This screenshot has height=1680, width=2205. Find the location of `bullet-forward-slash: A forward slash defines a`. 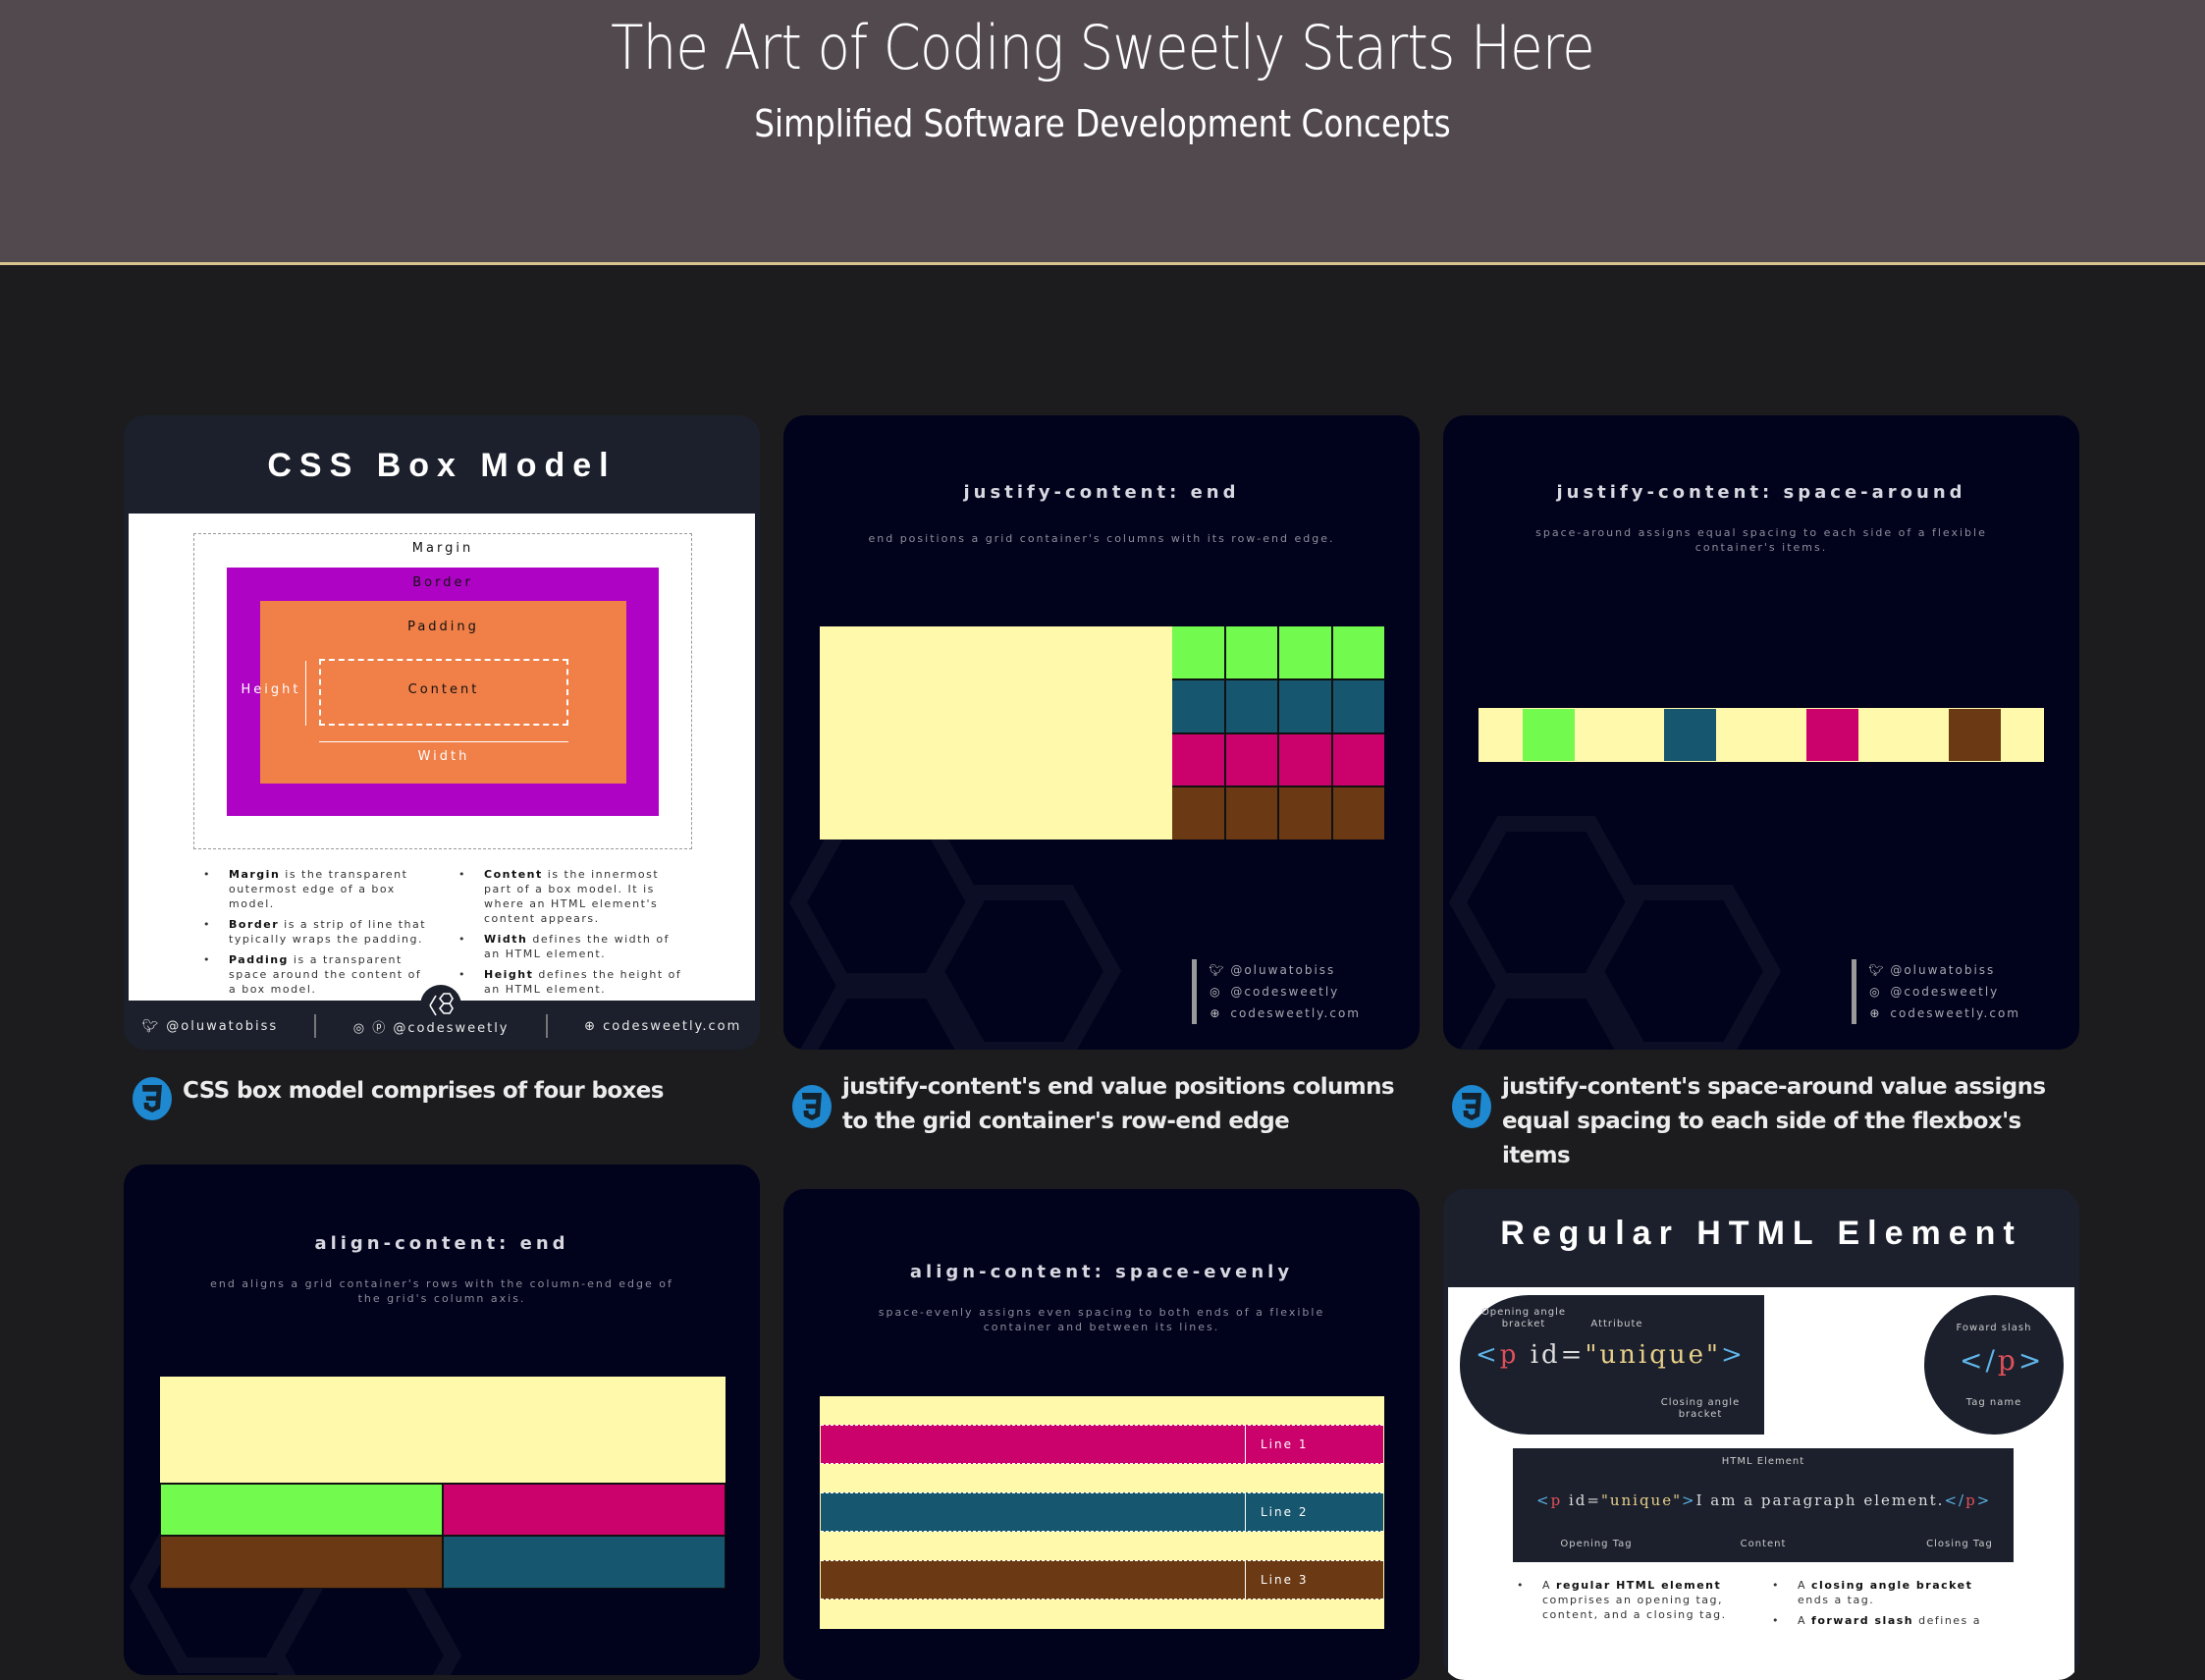

bullet-forward-slash: A forward slash defines a is located at coordinates (1890, 1620).